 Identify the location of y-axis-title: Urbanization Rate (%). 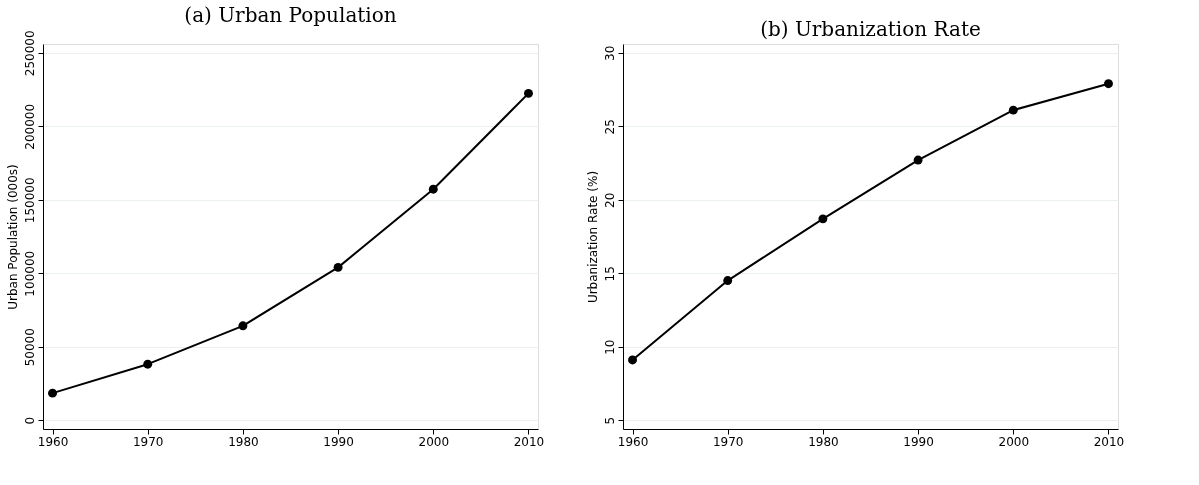
(592, 237).